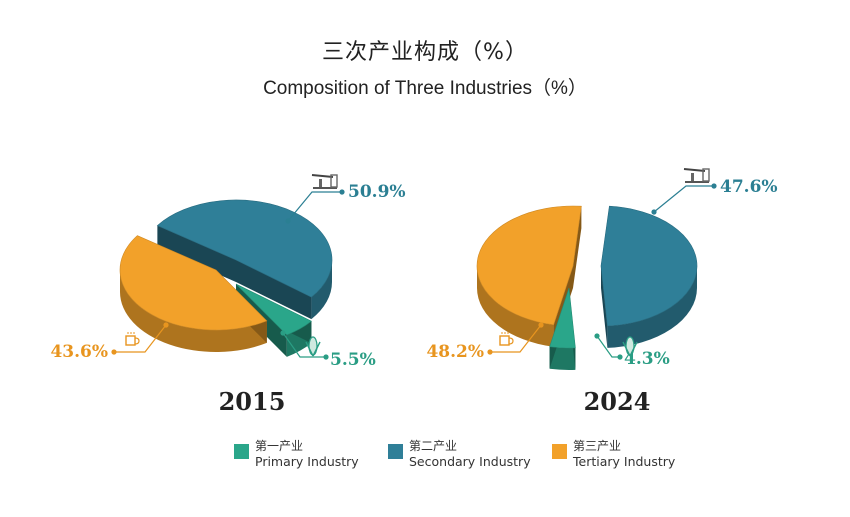 The width and height of the screenshot is (850, 517). What do you see at coordinates (241, 451) in the screenshot?
I see `legend-swatch-primary` at bounding box center [241, 451].